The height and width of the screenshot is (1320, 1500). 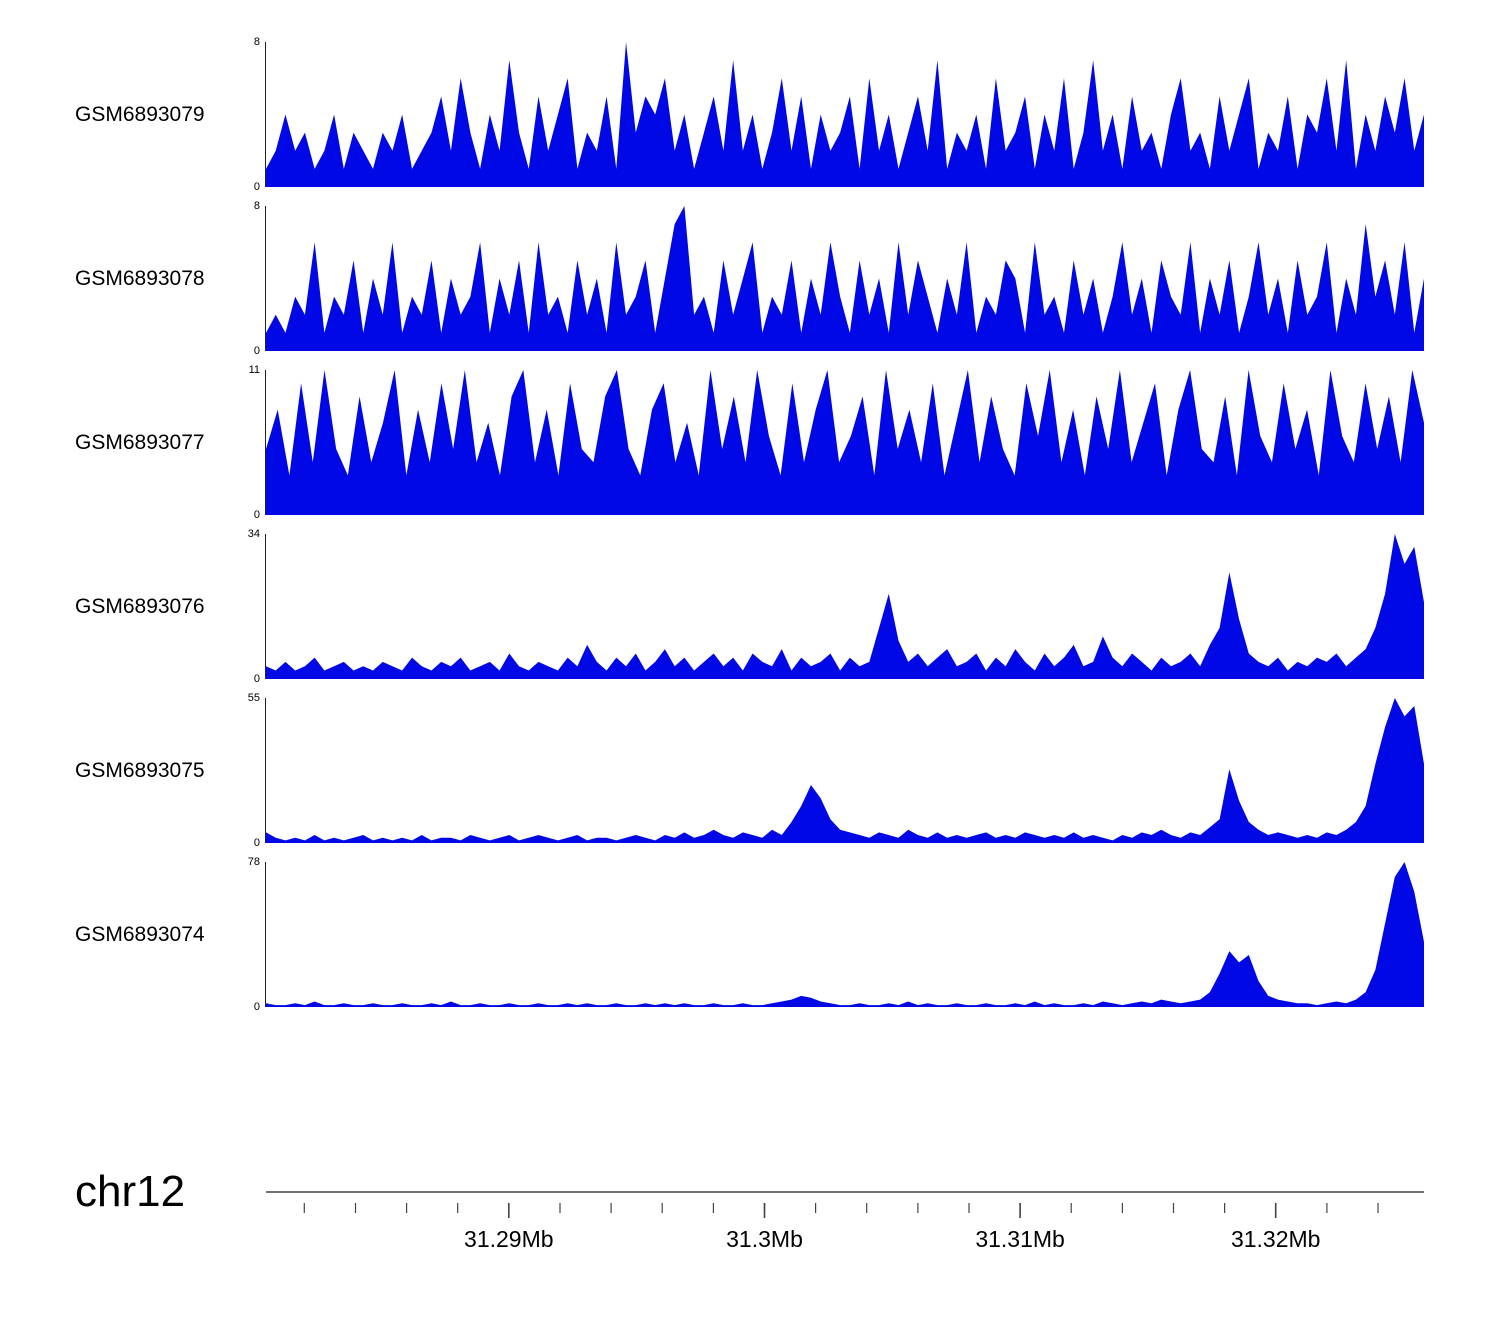 I want to click on y-axis-max-label: 34, so click(x=253, y=534).